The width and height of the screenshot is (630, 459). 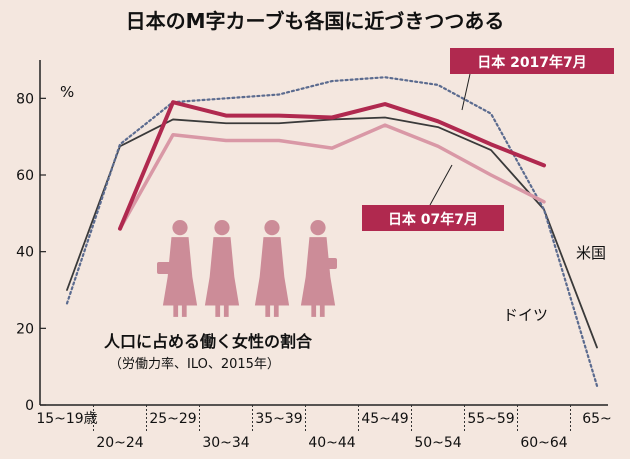 I want to click on label-box-jp2007, so click(x=433, y=218).